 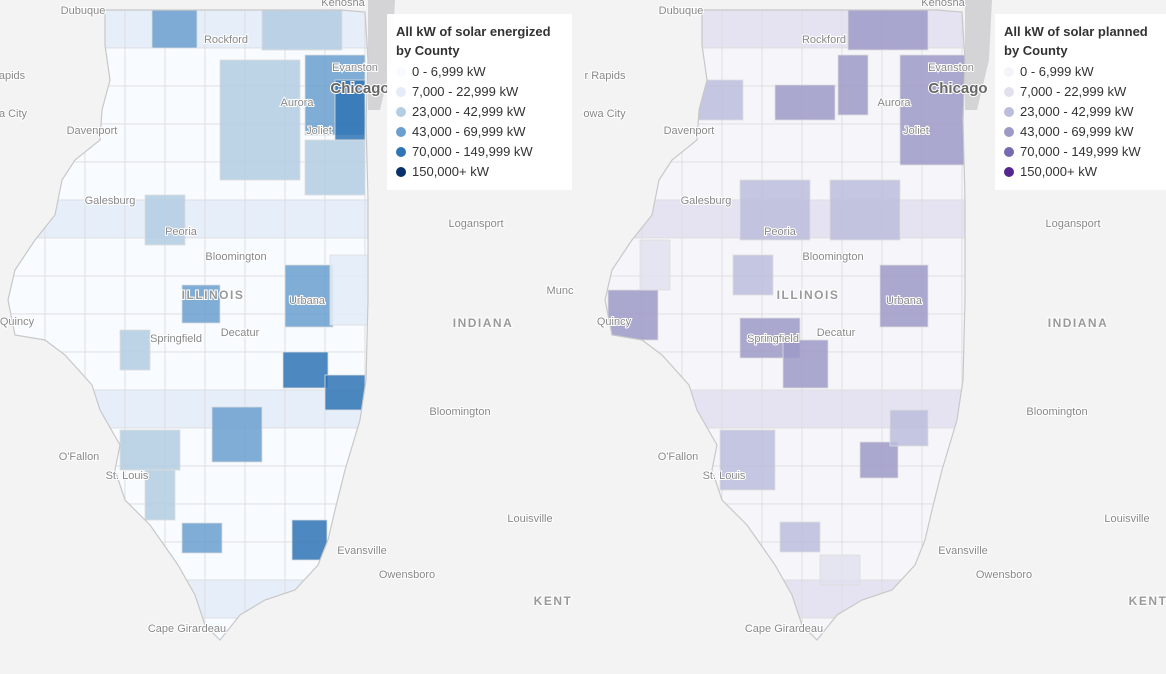 What do you see at coordinates (449, 71) in the screenshot?
I see `legend-label: 0 - 6,999 kW` at bounding box center [449, 71].